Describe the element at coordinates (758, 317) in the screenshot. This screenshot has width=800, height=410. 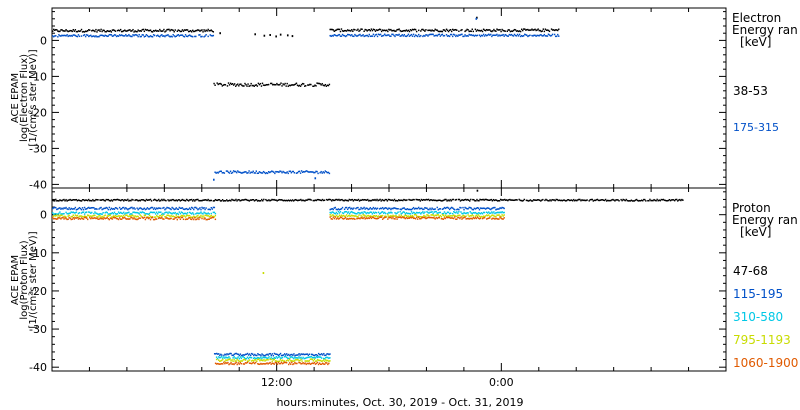
I see `legend-label: 310-580` at that location.